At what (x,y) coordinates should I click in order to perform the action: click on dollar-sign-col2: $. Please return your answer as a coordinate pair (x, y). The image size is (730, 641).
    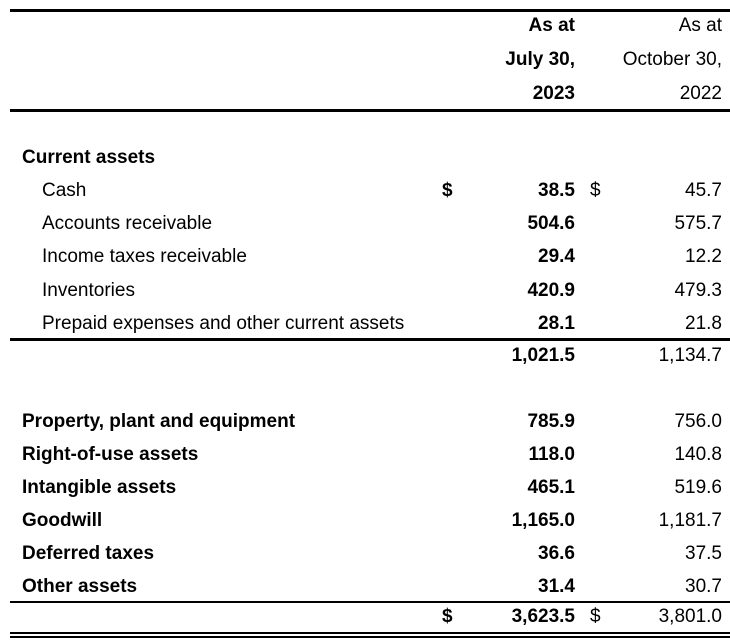
    Looking at the image, I should click on (595, 190).